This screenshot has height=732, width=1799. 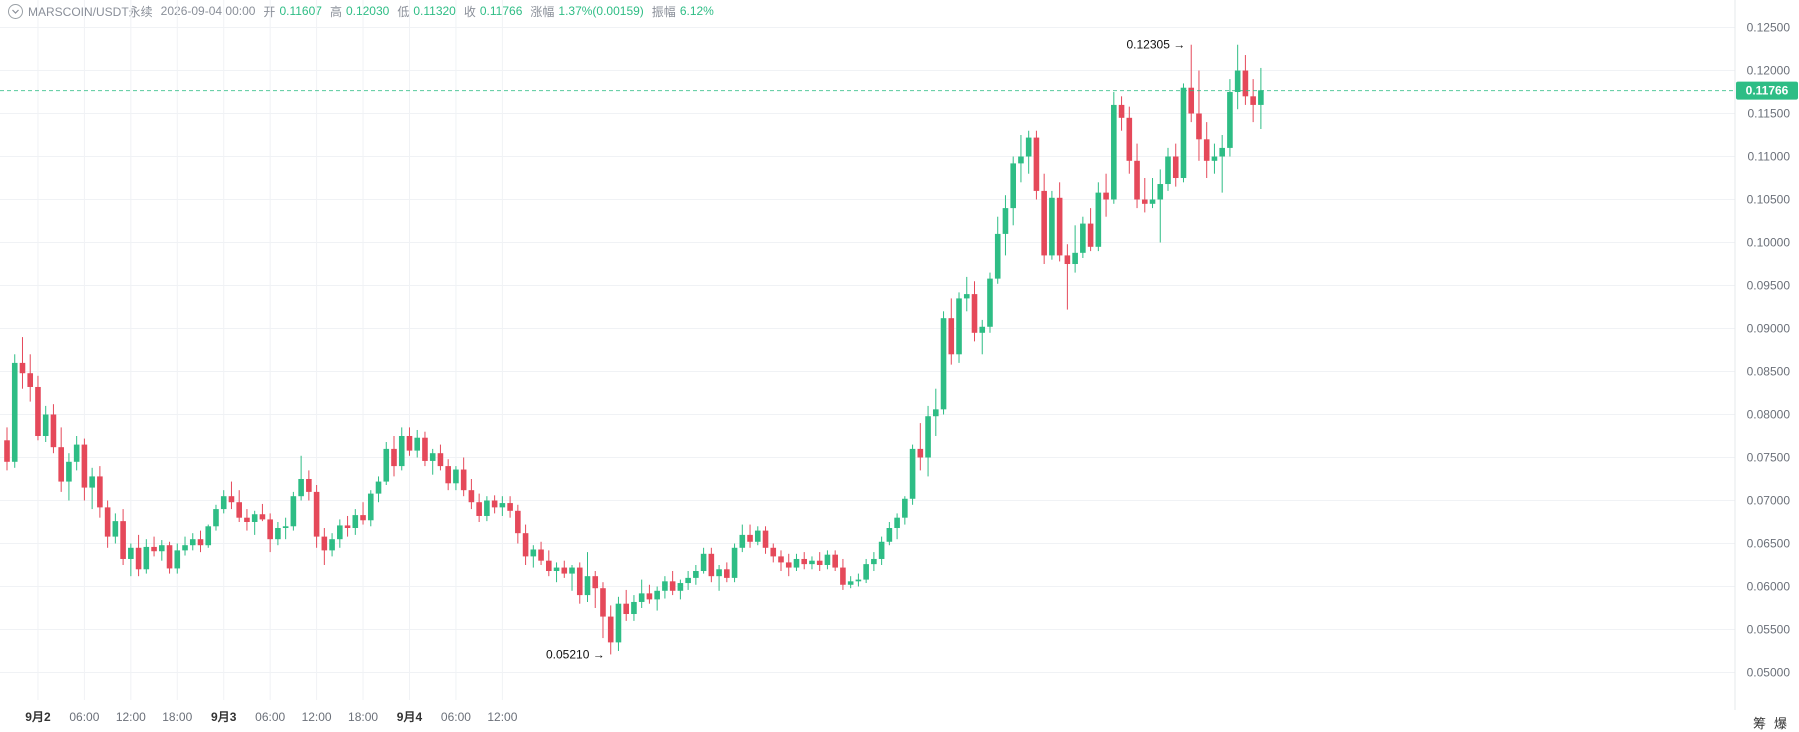 I want to click on chips-tool-button: 筹, so click(x=1759, y=723).